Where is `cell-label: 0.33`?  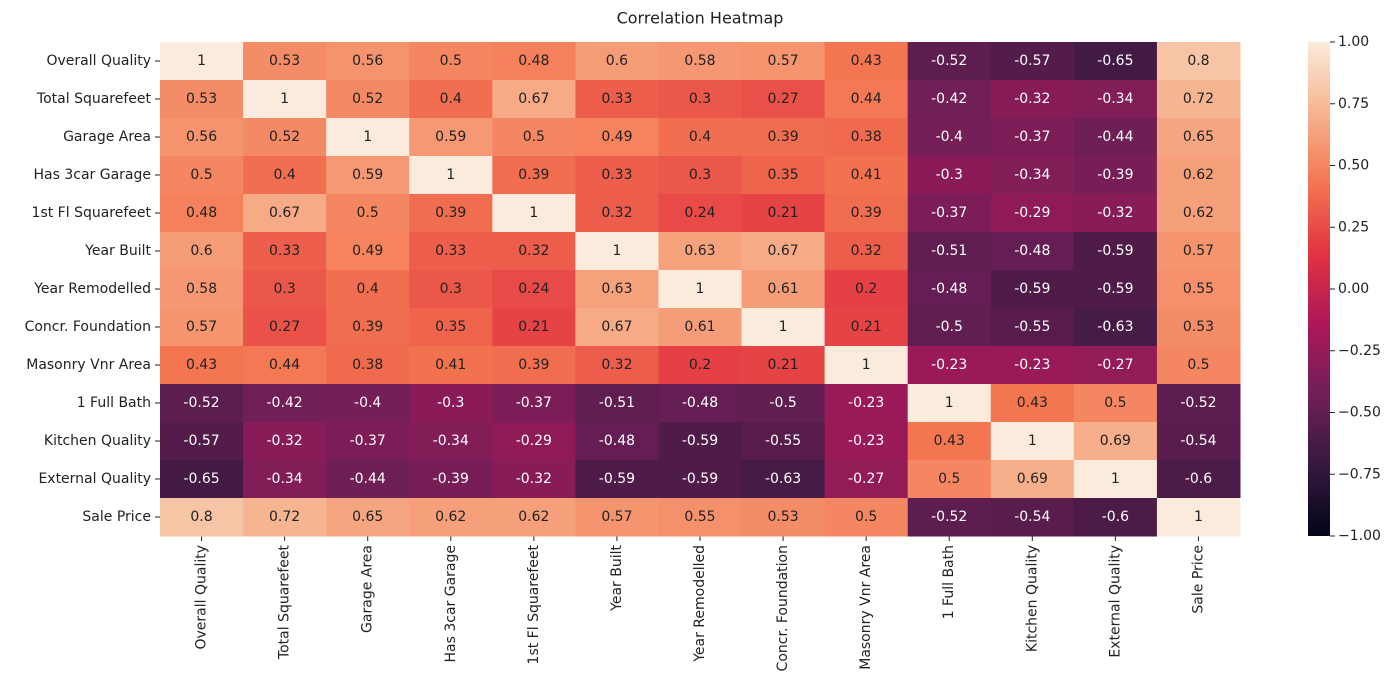 cell-label: 0.33 is located at coordinates (616, 99).